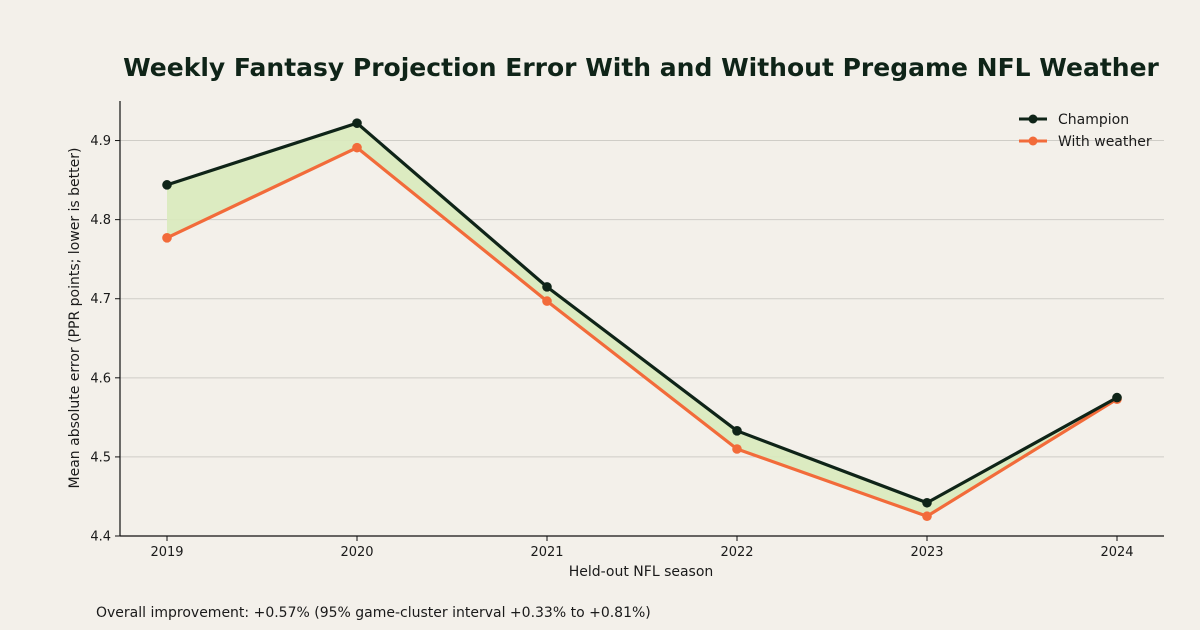 Image resolution: width=1200 pixels, height=630 pixels. Describe the element at coordinates (166, 552) in the screenshot. I see `x-tick-label: 2019` at that location.